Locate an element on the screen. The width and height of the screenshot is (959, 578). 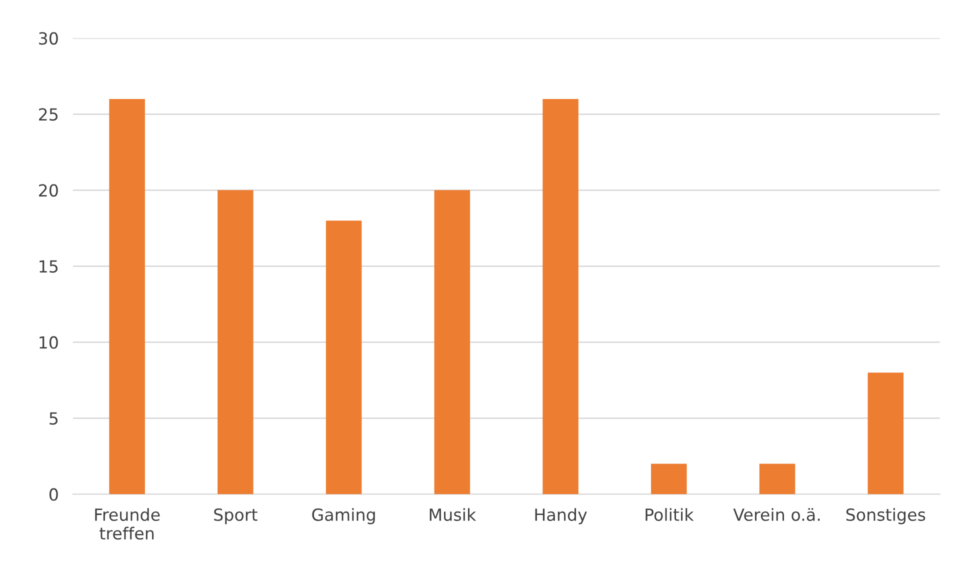
y-tick-label: 5 is located at coordinates (54, 418).